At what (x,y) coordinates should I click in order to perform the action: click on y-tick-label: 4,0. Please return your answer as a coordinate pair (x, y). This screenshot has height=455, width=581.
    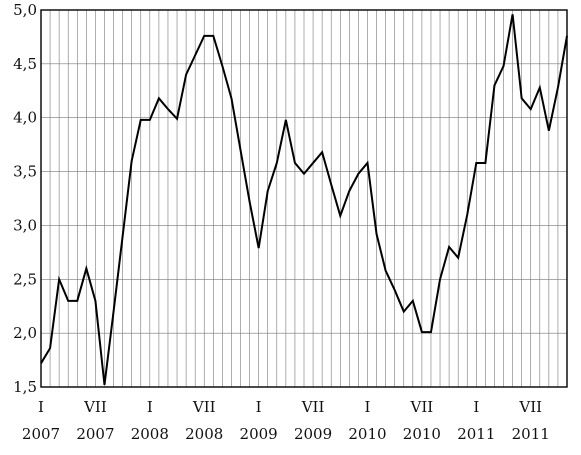
    Looking at the image, I should click on (25, 118).